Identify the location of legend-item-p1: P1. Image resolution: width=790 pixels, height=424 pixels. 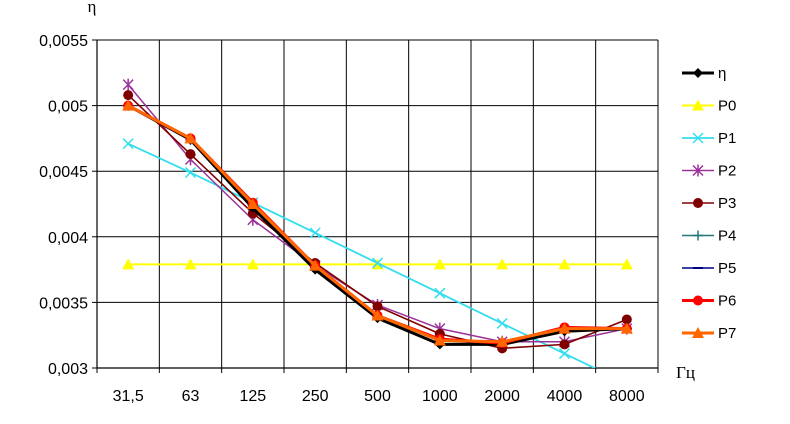
(709, 138).